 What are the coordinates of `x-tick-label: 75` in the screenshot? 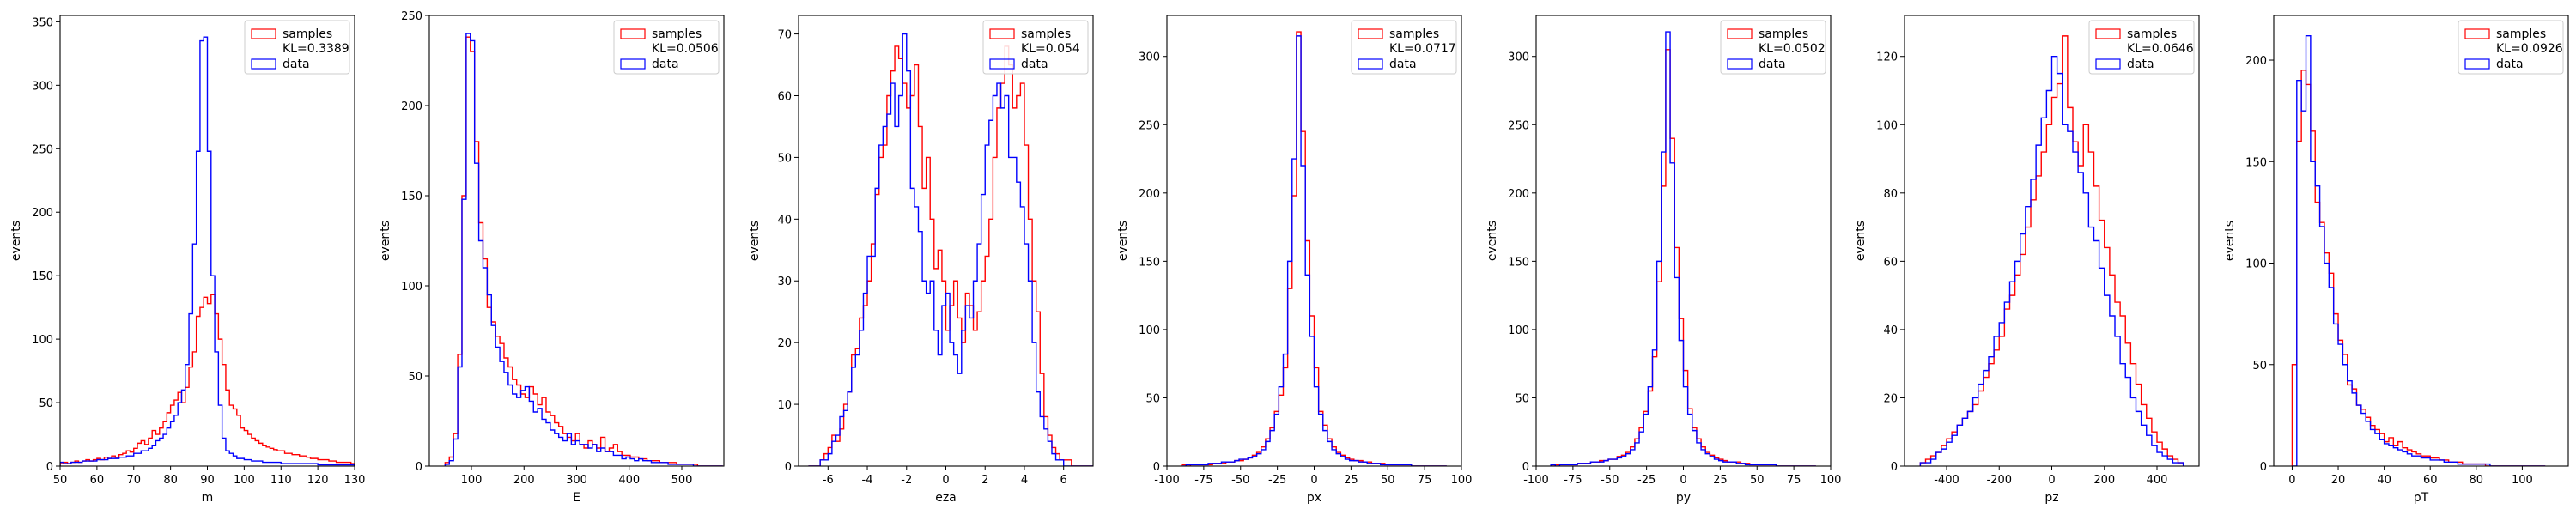 It's located at (1794, 480).